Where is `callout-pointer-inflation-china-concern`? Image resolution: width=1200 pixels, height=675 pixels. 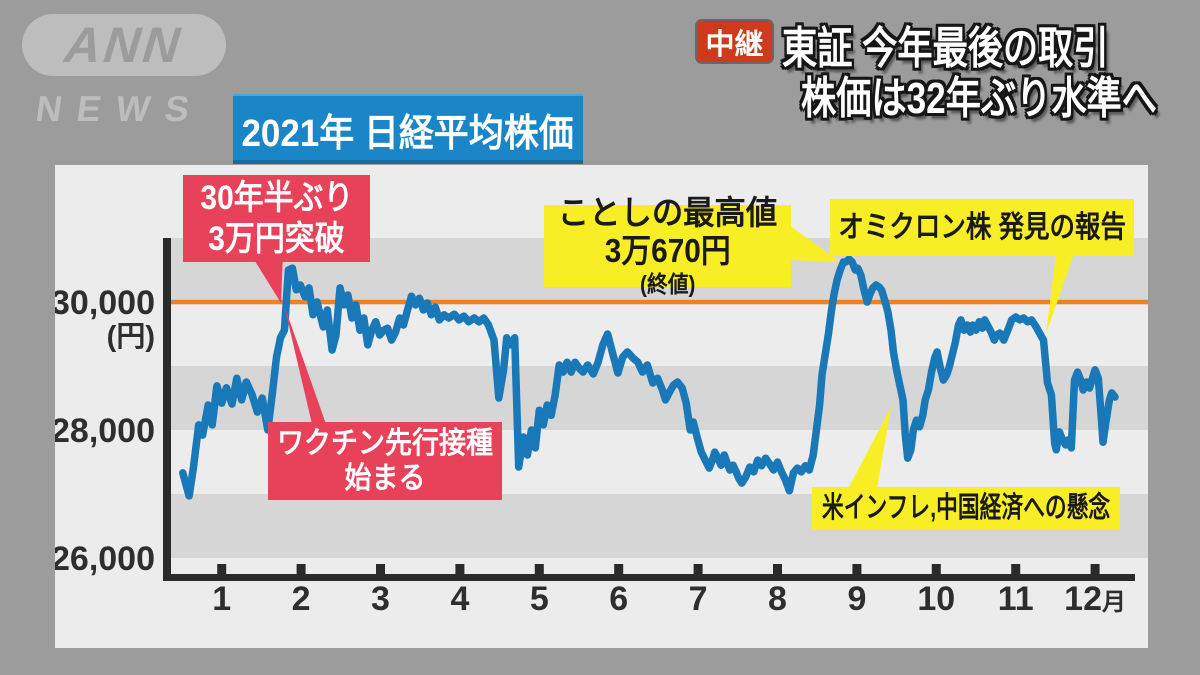 callout-pointer-inflation-china-concern is located at coordinates (869, 448).